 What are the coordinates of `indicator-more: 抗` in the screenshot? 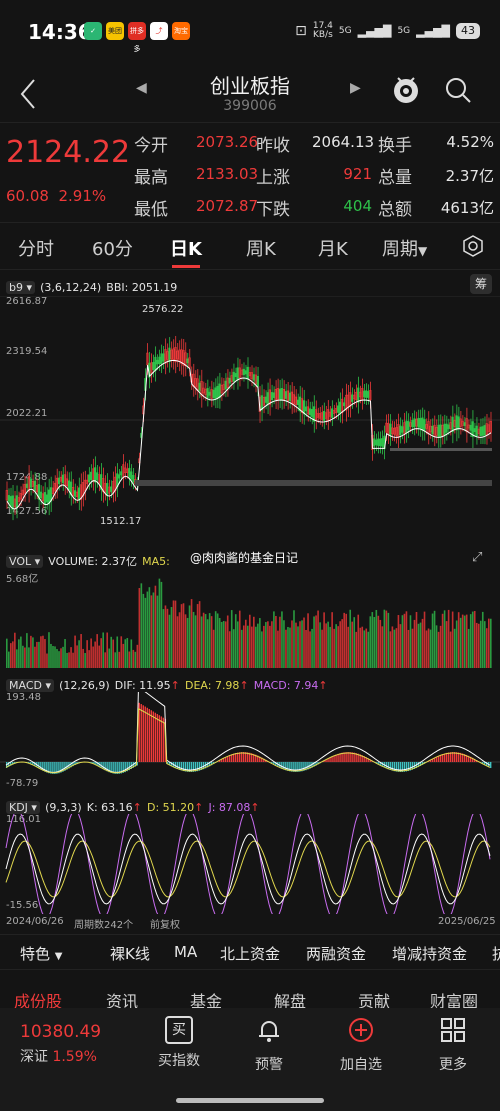 It's located at (496, 954).